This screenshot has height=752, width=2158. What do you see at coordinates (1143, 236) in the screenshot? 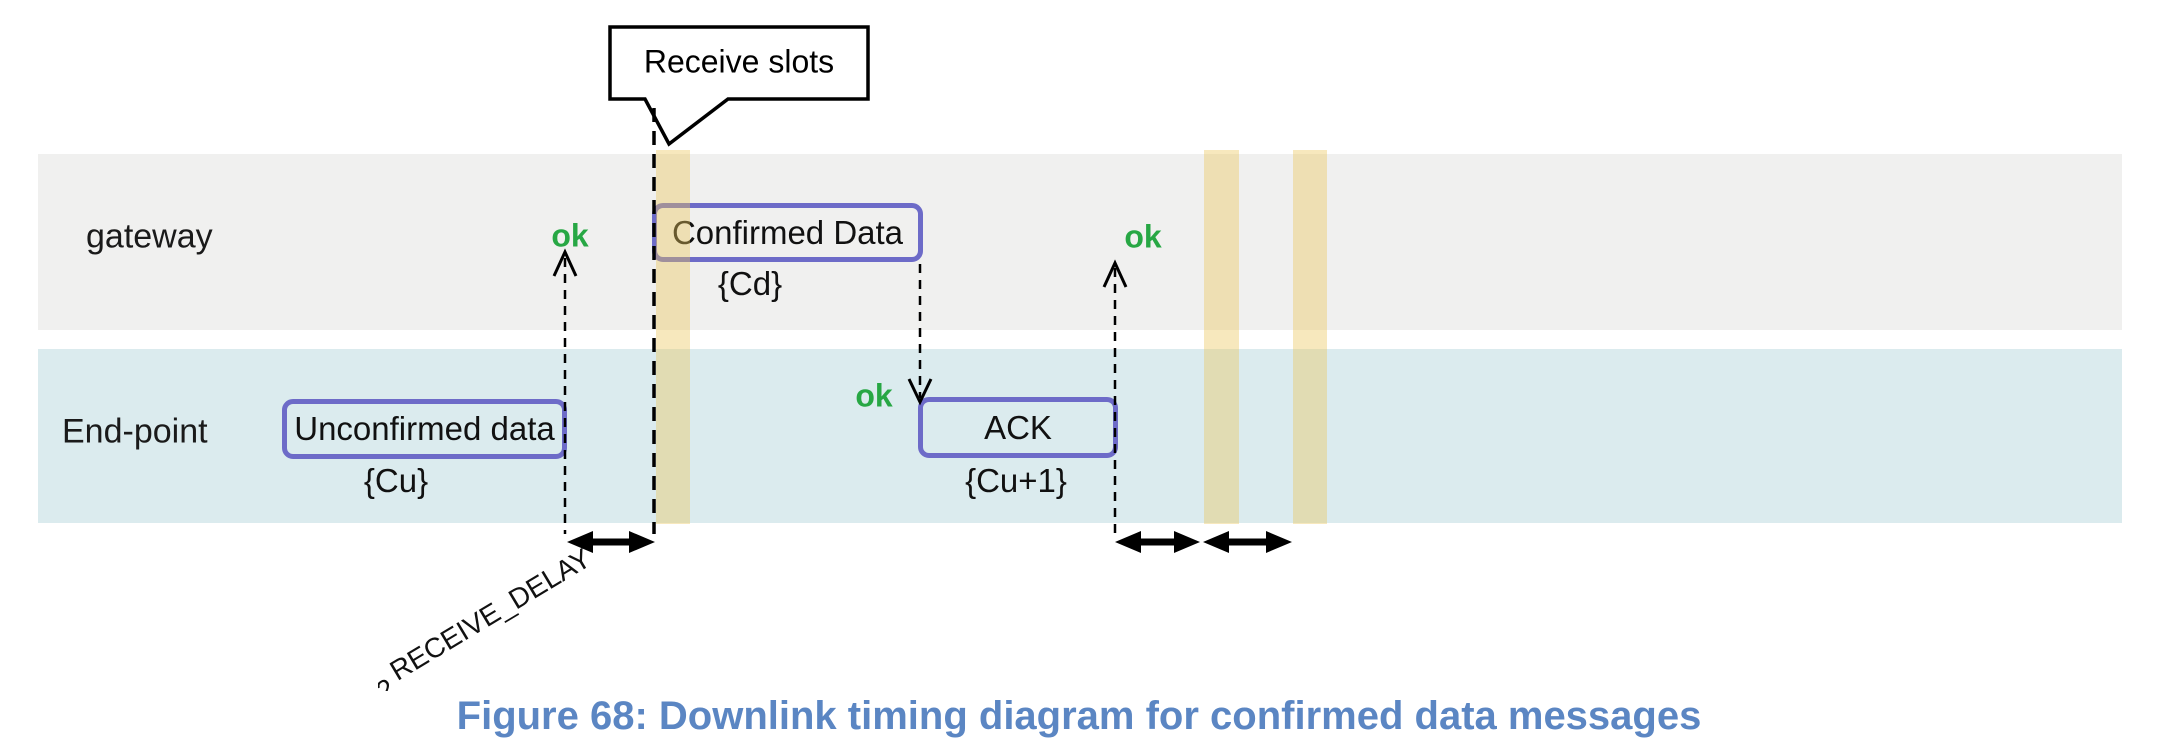
I see `ok-label-gateway-2: ok` at bounding box center [1143, 236].